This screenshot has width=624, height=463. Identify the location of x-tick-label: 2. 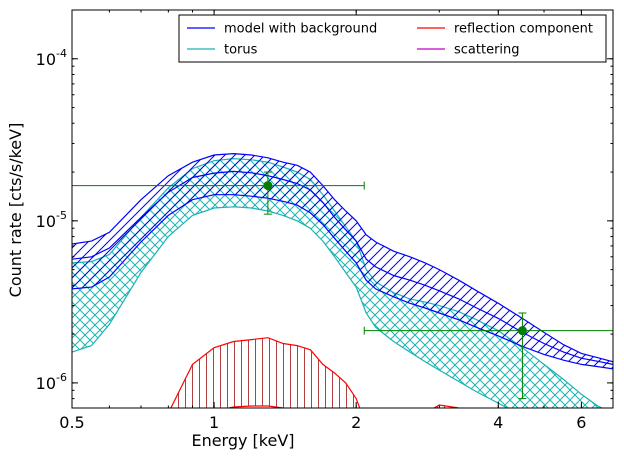
(356, 422).